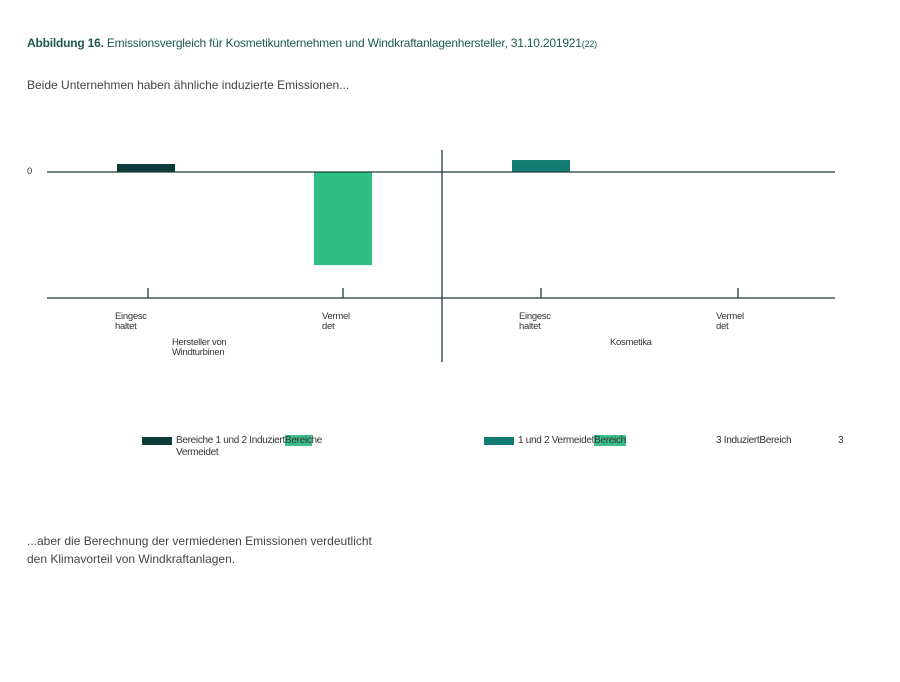 The image size is (900, 682). I want to click on title-ref: (22), so click(589, 44).